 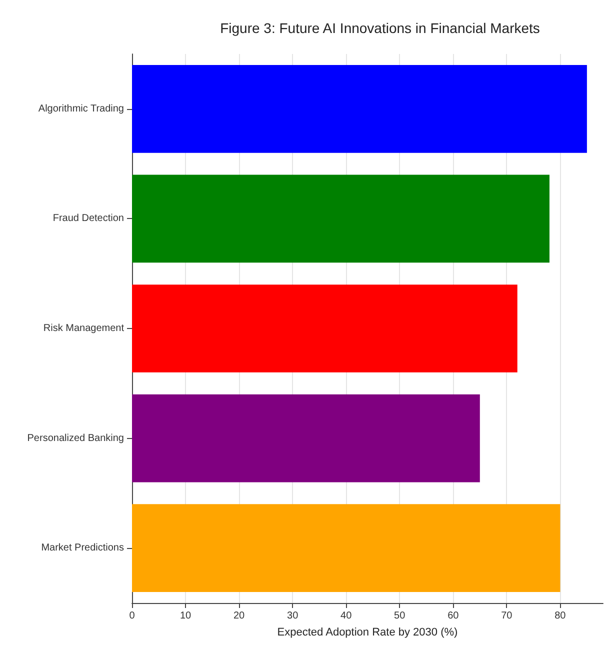 What do you see at coordinates (239, 616) in the screenshot?
I see `x-tick-label: 20` at bounding box center [239, 616].